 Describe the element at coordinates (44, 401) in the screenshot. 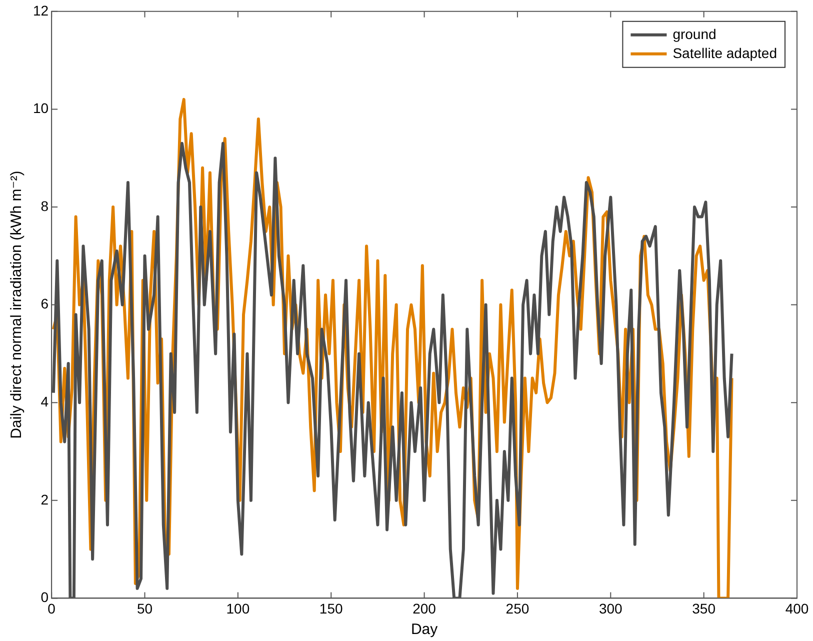

I see `y-tick-label: 4` at that location.